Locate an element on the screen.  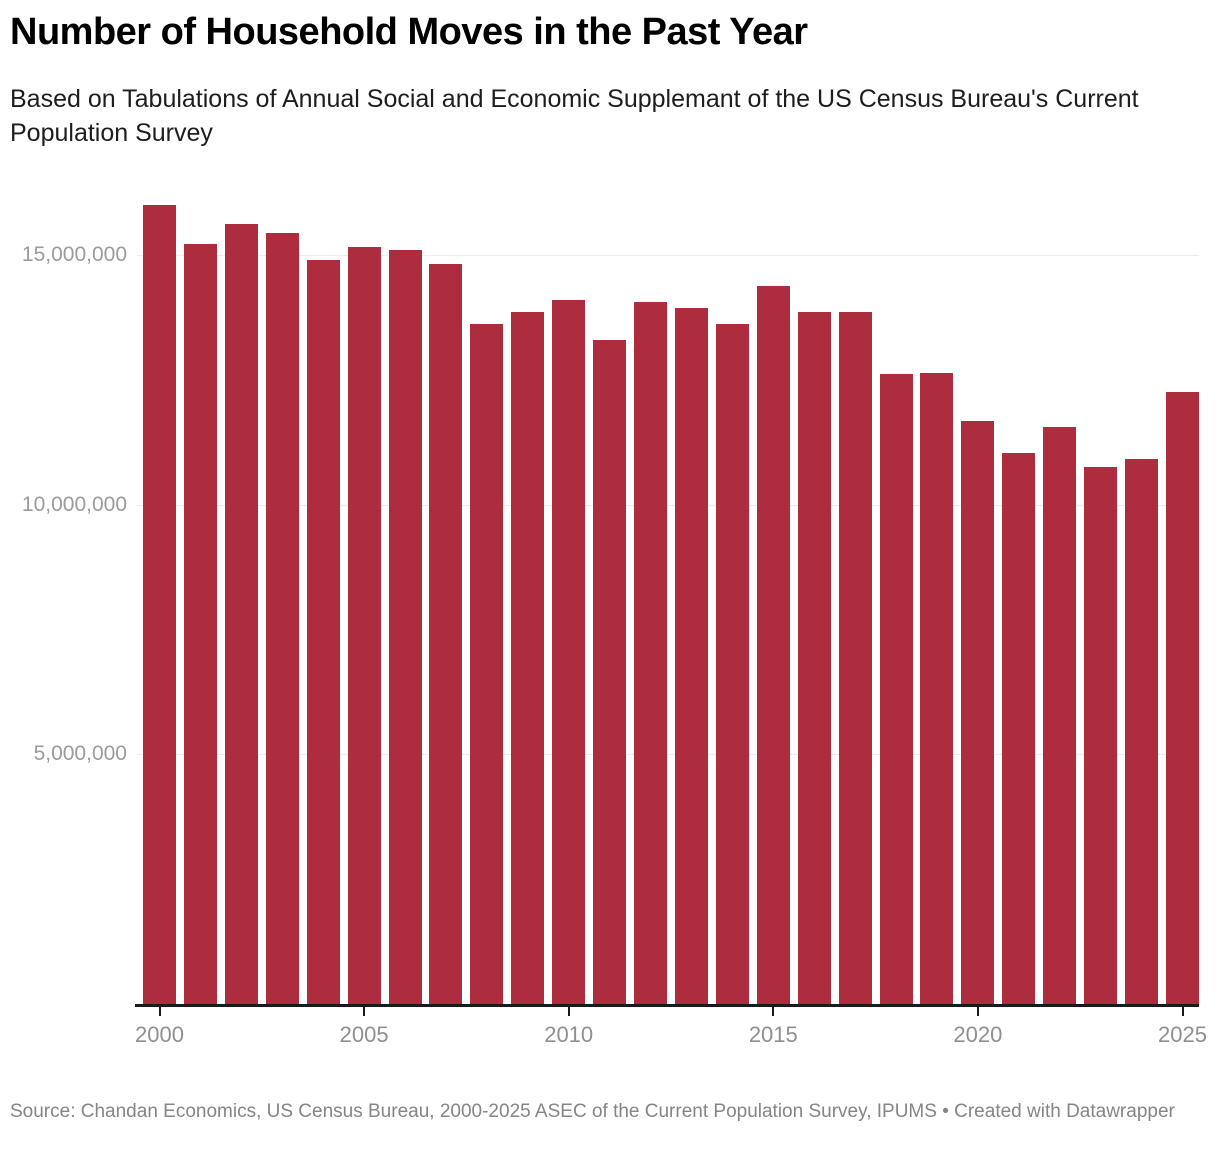
x-tick-label-2005: 2005 is located at coordinates (364, 1034).